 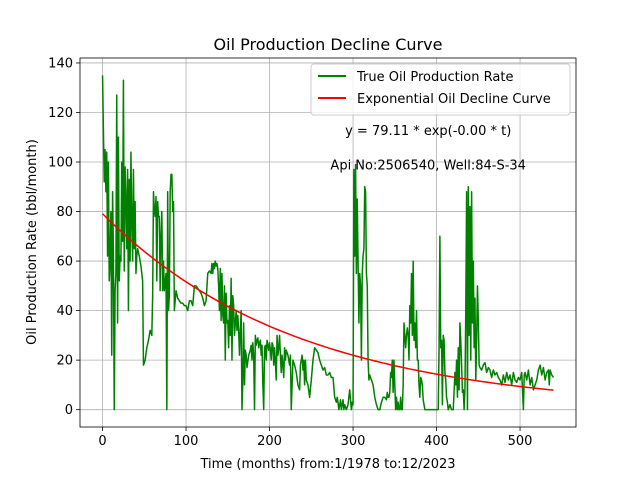 What do you see at coordinates (60, 163) in the screenshot?
I see `y-tick-label: 100` at bounding box center [60, 163].